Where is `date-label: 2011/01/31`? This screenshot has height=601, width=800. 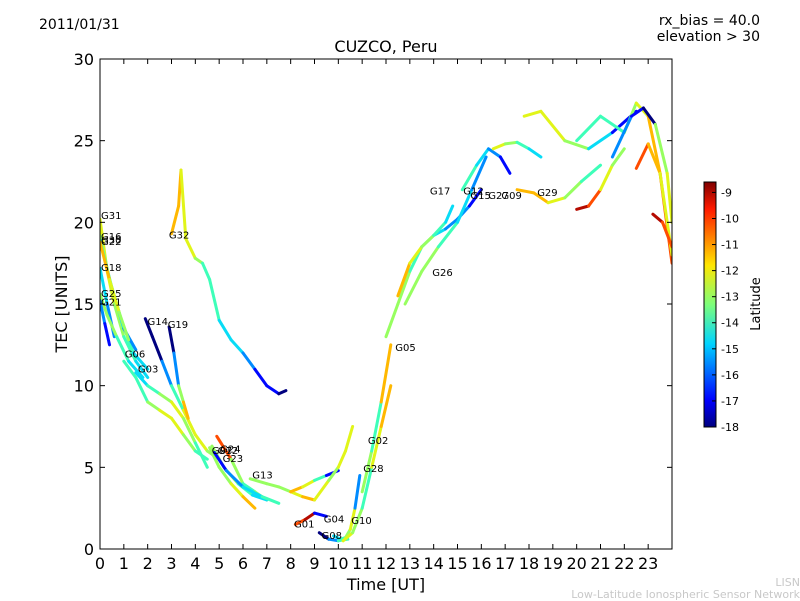 date-label: 2011/01/31 is located at coordinates (79, 25).